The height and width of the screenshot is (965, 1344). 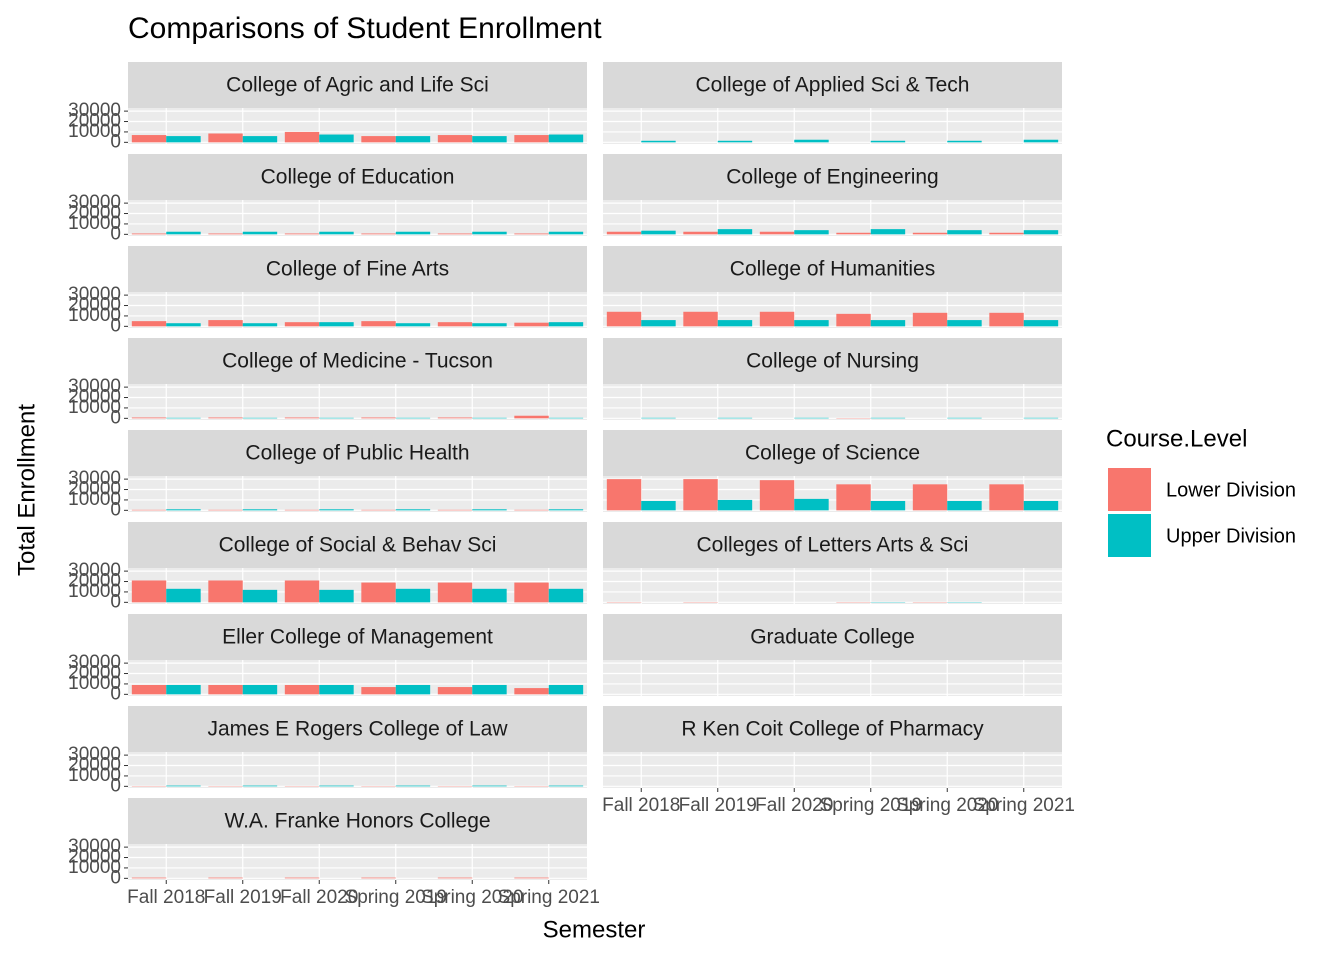 I want to click on facet-title: College of Engineering, so click(x=832, y=177).